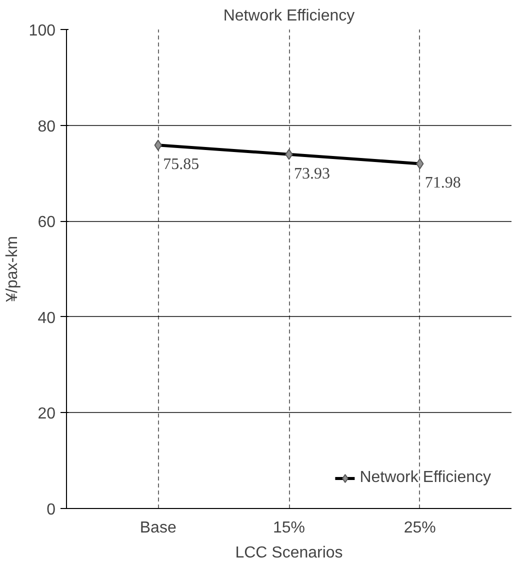  I want to click on y-tick-label: 80, so click(47, 127).